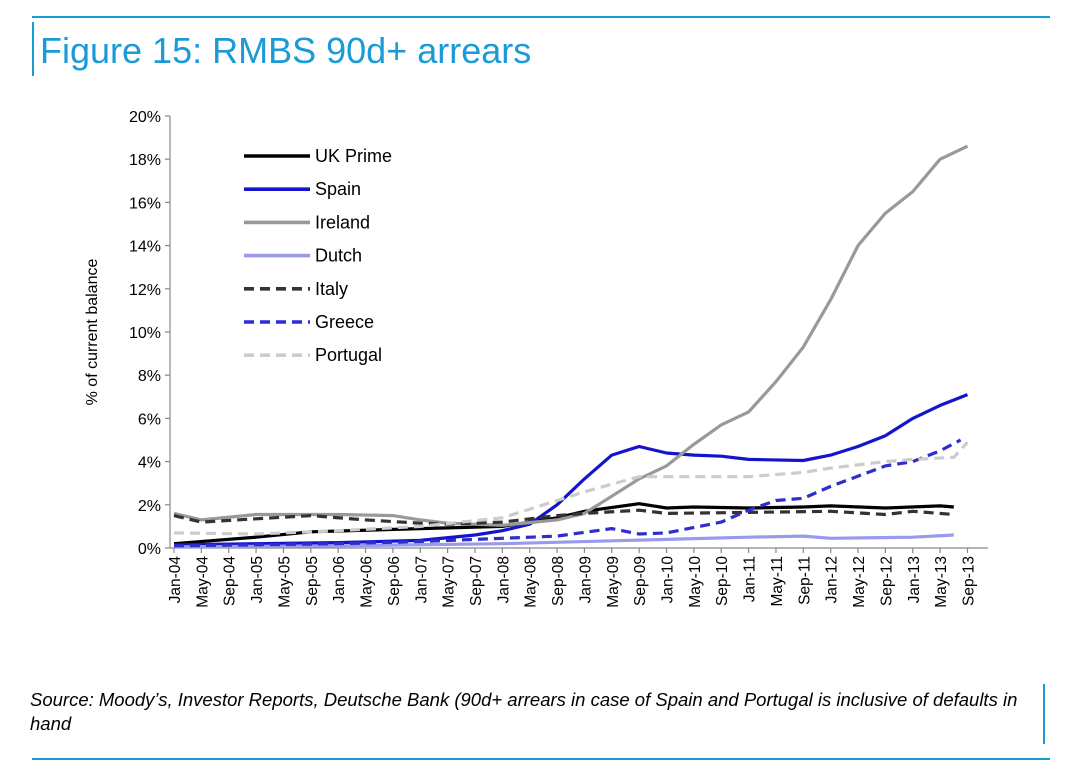  I want to click on top-rule, so click(541, 17).